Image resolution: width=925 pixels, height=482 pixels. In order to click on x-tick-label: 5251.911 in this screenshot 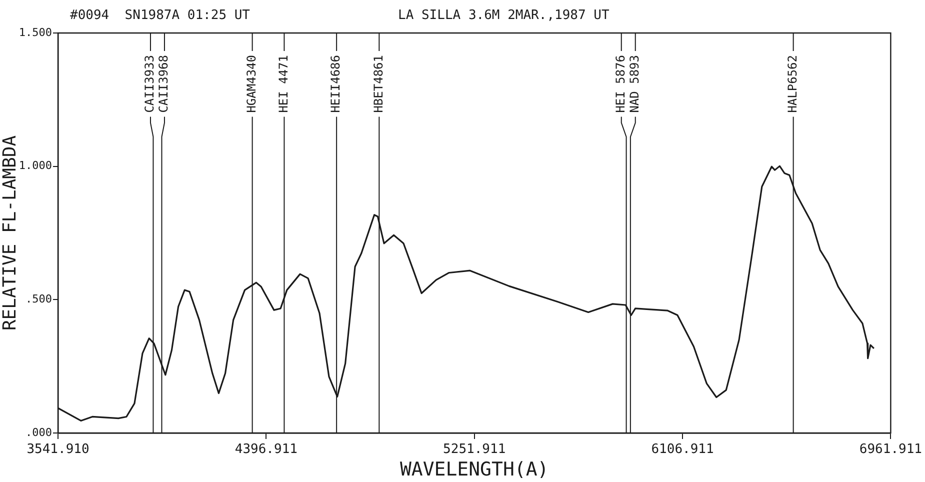, I will do `click(474, 450)`.